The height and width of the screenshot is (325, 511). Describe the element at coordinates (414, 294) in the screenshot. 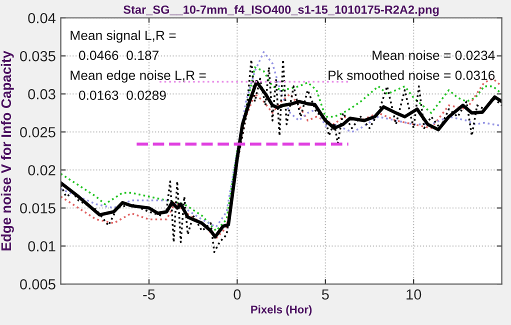

I see `x-tick-label: 10` at that location.